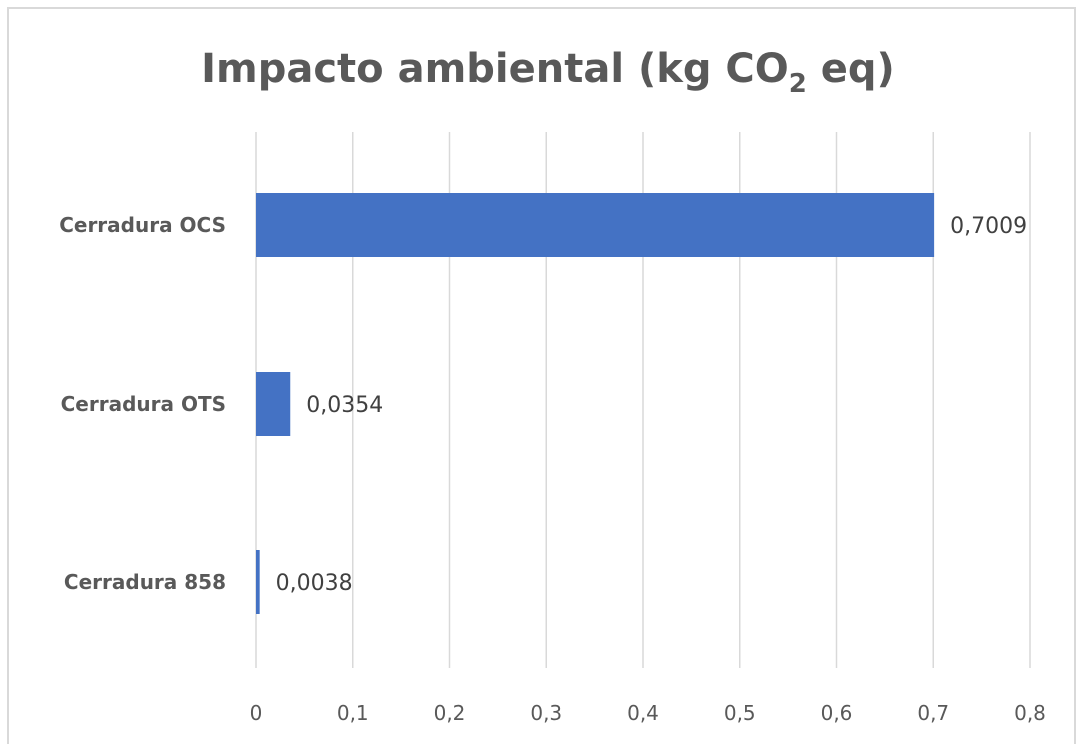 The height and width of the screenshot is (744, 1077). What do you see at coordinates (837, 713) in the screenshot?
I see `x-tick-label: 0,6` at bounding box center [837, 713].